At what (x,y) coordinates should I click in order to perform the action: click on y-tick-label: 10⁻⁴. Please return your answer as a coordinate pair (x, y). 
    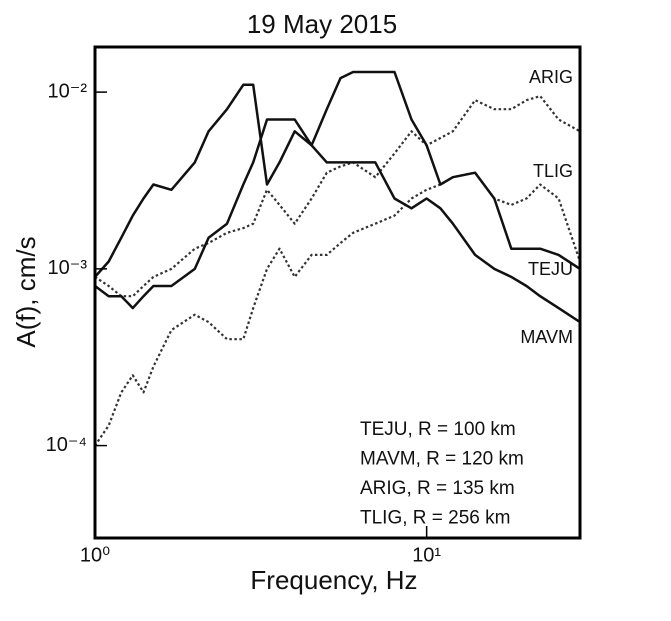
    Looking at the image, I should click on (66, 445).